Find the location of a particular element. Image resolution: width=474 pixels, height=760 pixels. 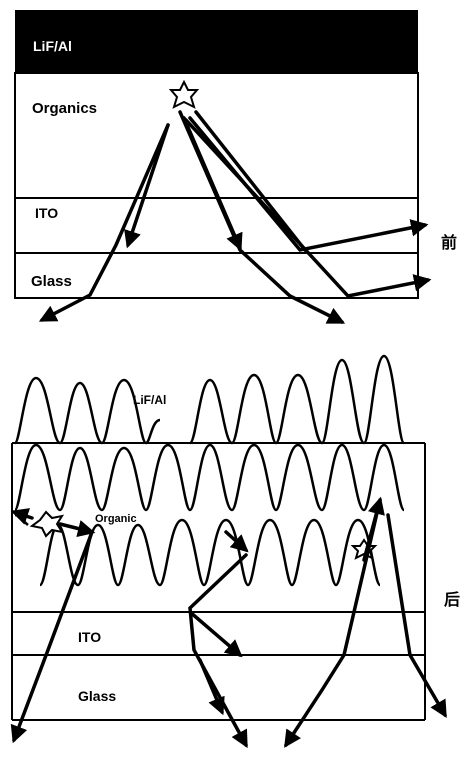

bottom-glass-label: Glass is located at coordinates (97, 696).